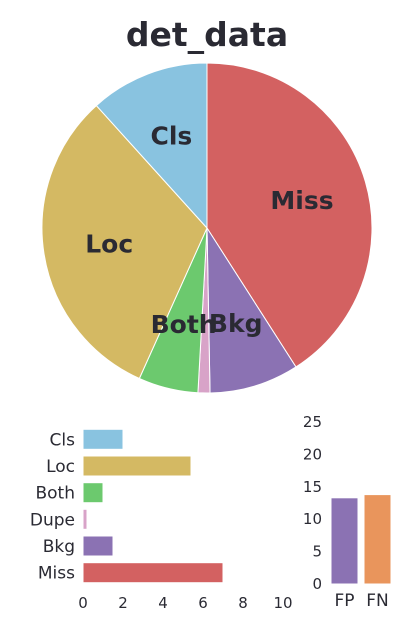 The height and width of the screenshot is (633, 413). Describe the element at coordinates (312, 422) in the screenshot. I see `vbar-ytick-label: 25` at that location.